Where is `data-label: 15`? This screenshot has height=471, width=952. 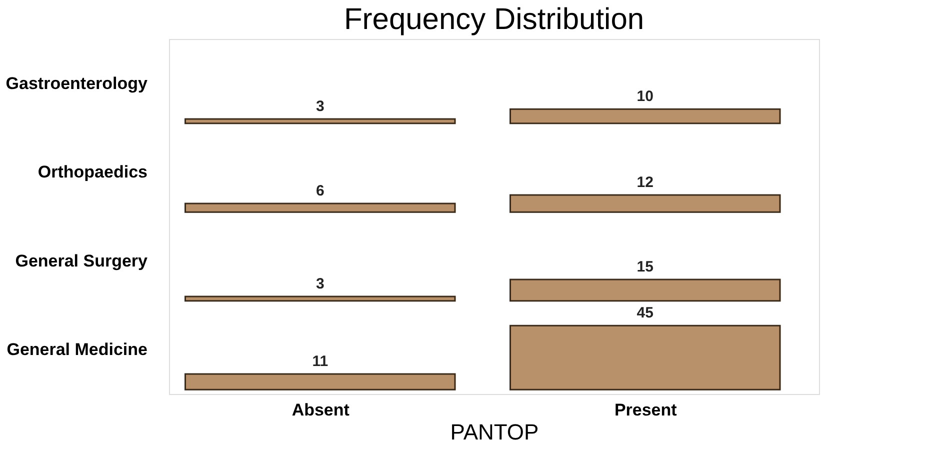
data-label: 15 is located at coordinates (645, 267).